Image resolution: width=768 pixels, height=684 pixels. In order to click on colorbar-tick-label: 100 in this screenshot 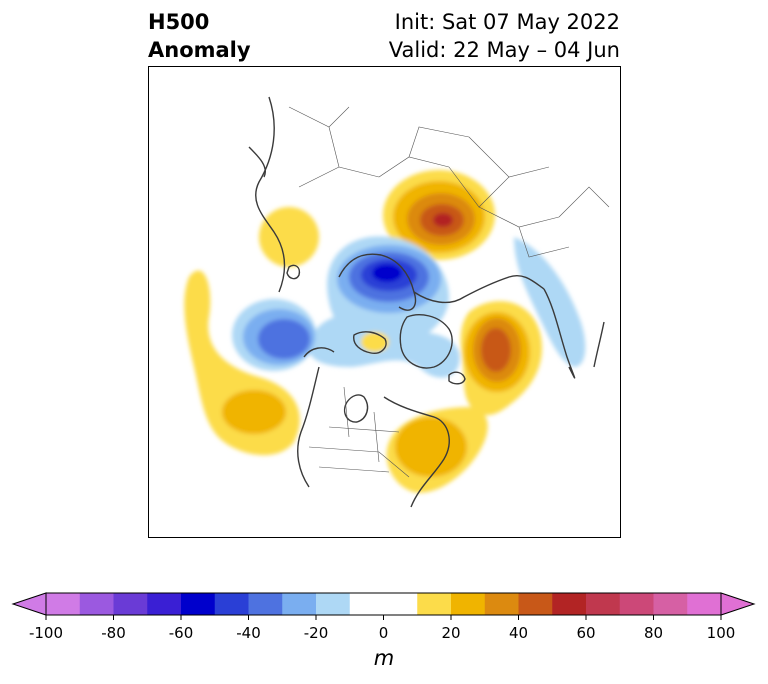, I will do `click(721, 633)`.